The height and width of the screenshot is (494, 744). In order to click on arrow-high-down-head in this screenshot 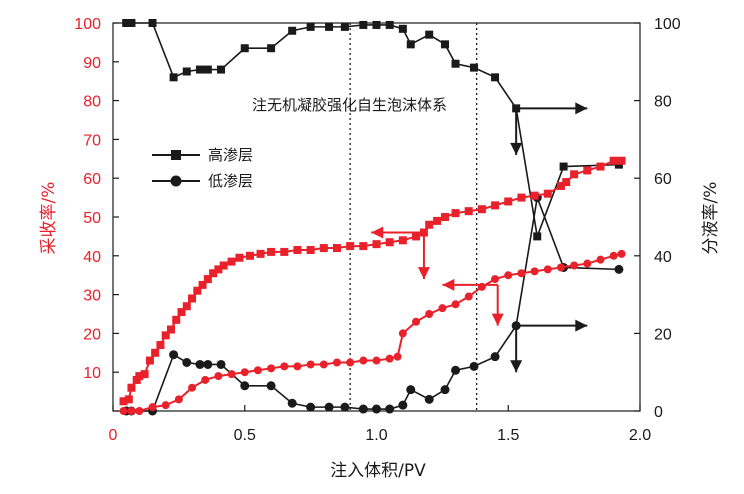, I will do `click(516, 148)`.